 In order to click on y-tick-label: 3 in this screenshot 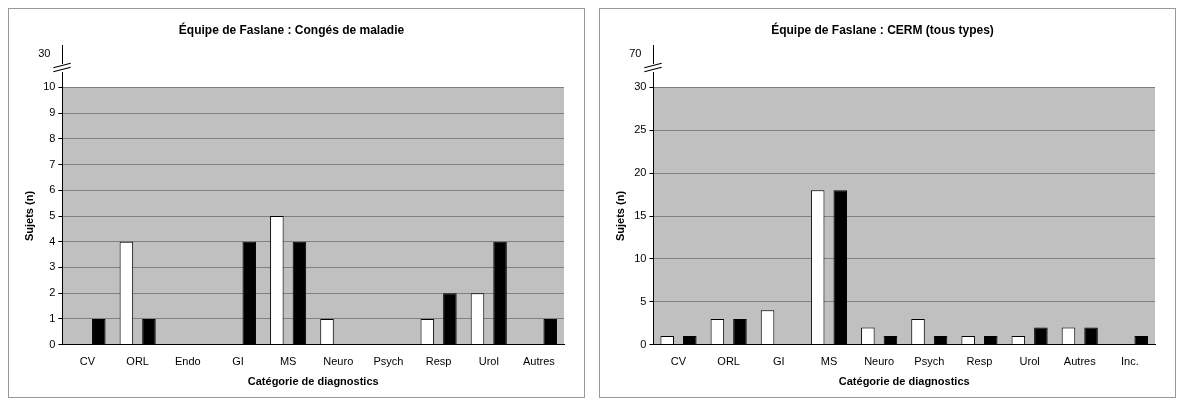, I will do `click(52, 266)`.